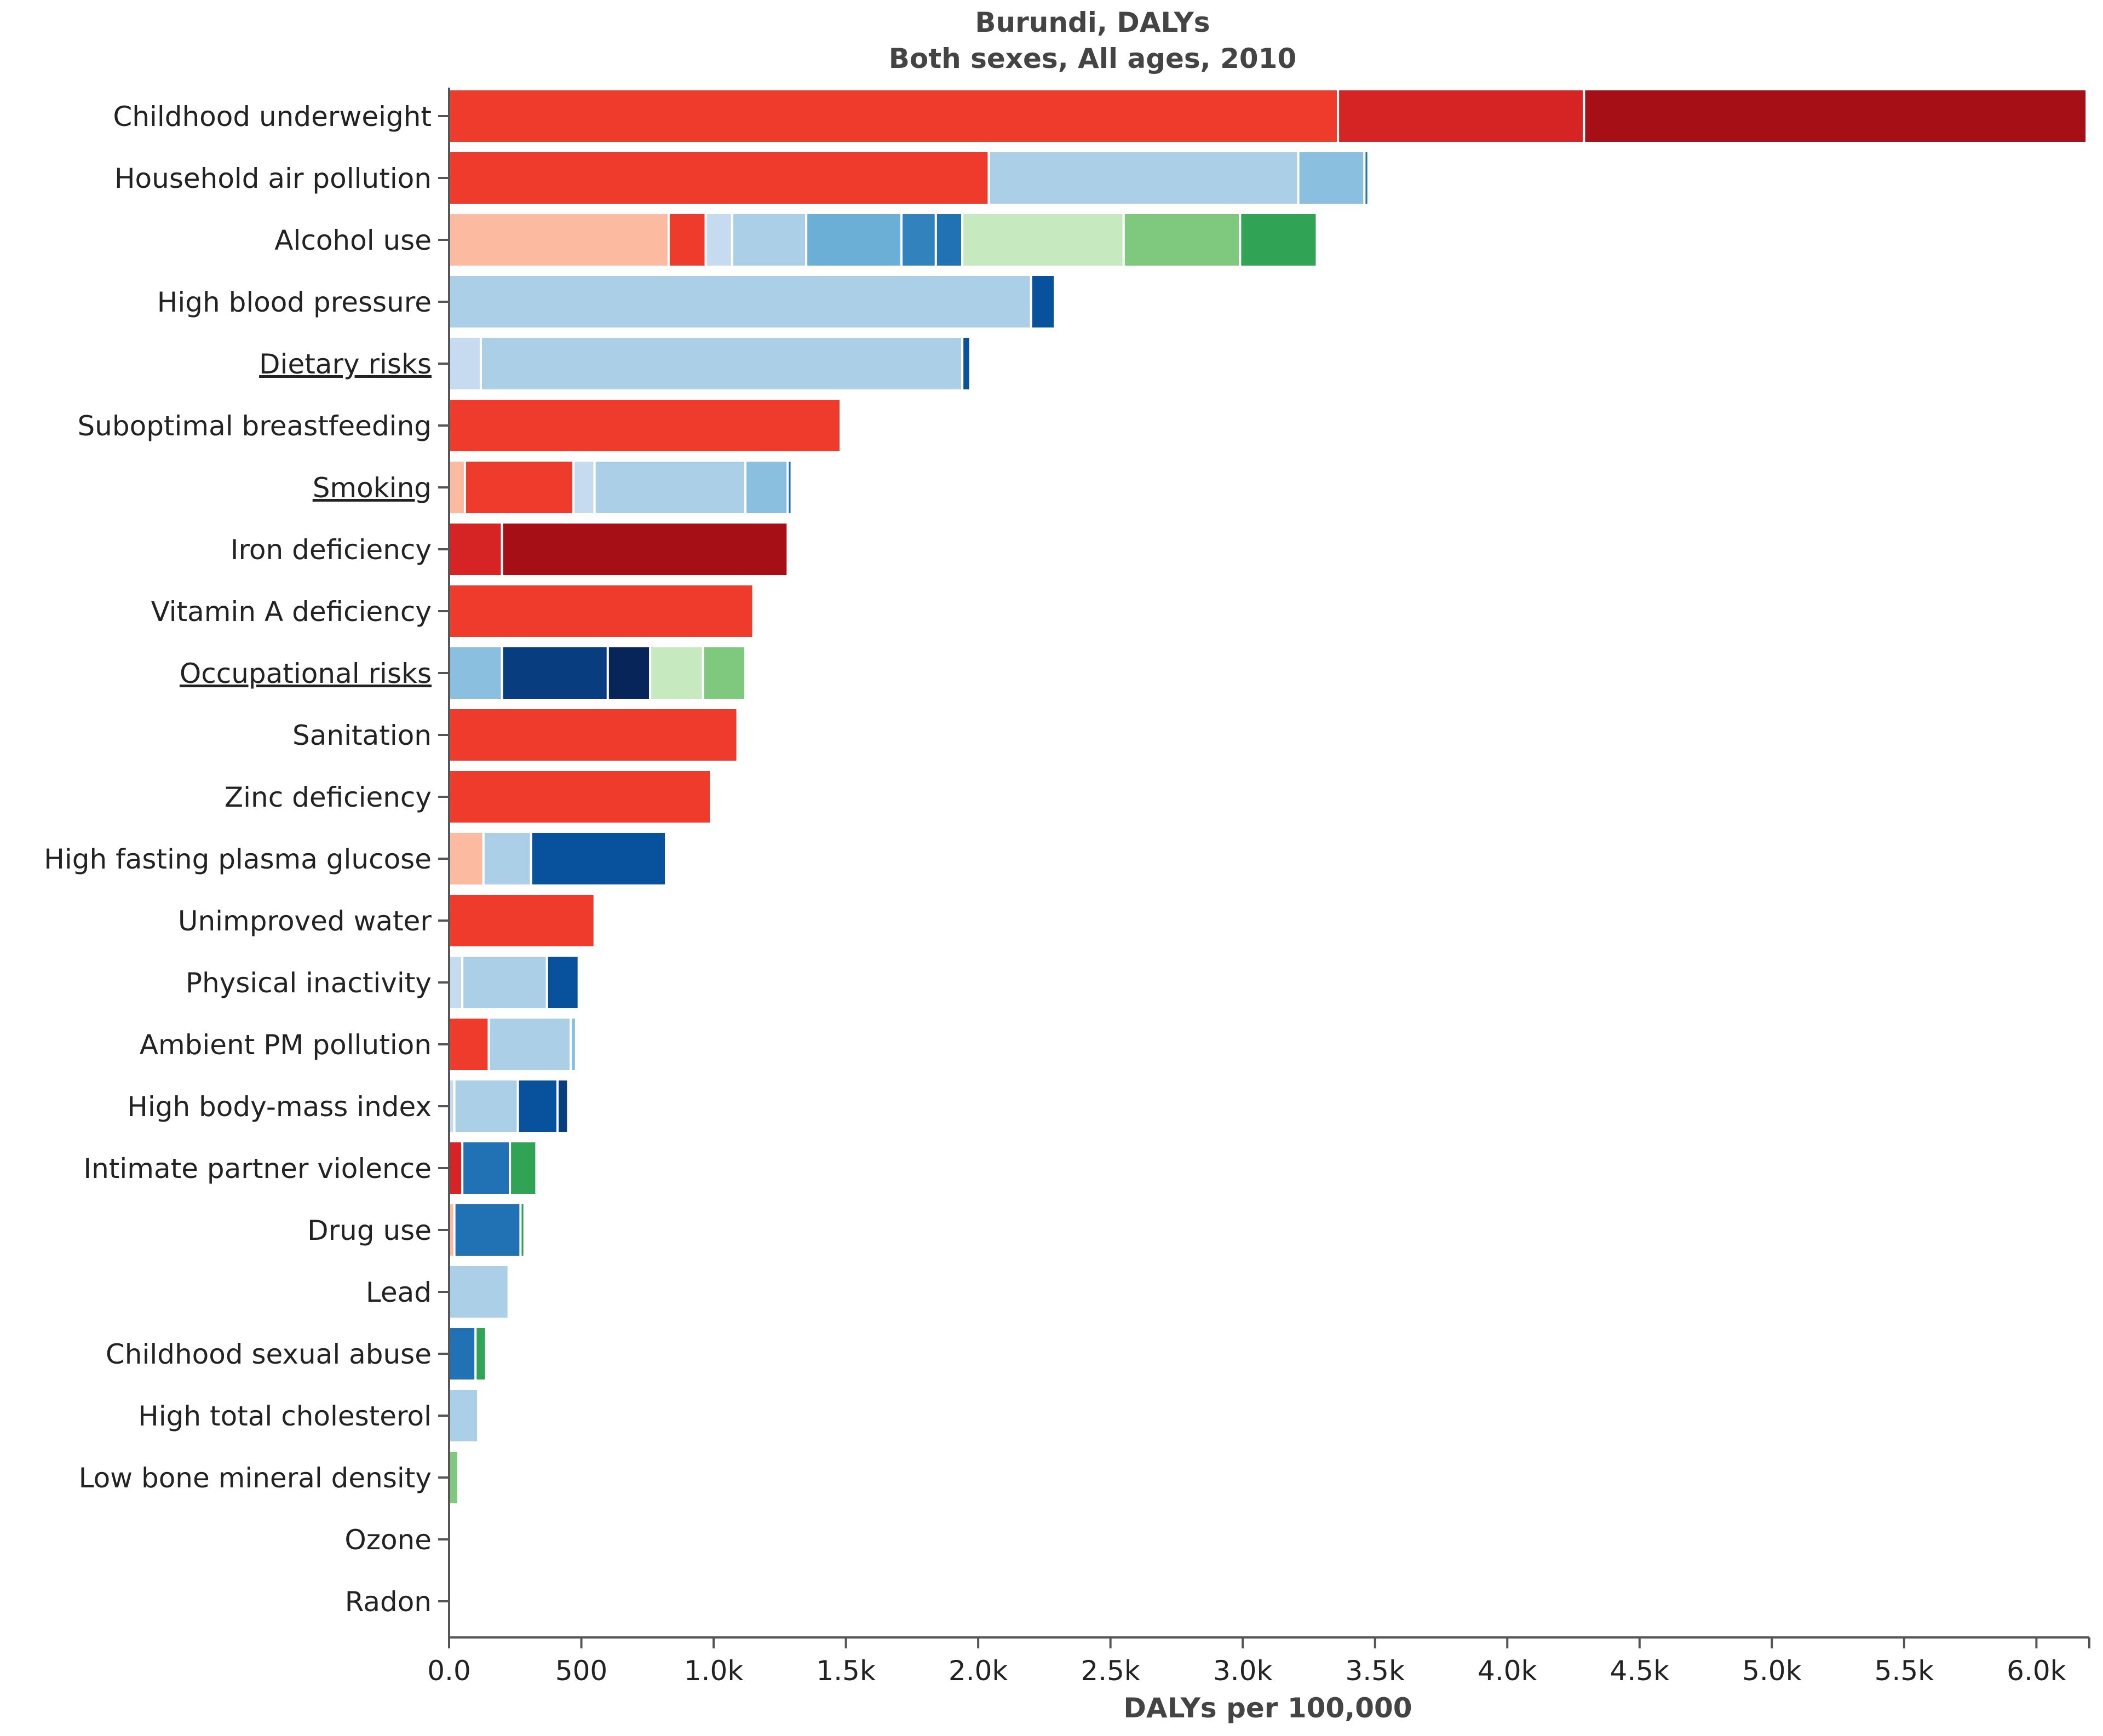 This screenshot has height=1736, width=2103. I want to click on y-label-occupational-risks: Occupational risks, so click(306, 673).